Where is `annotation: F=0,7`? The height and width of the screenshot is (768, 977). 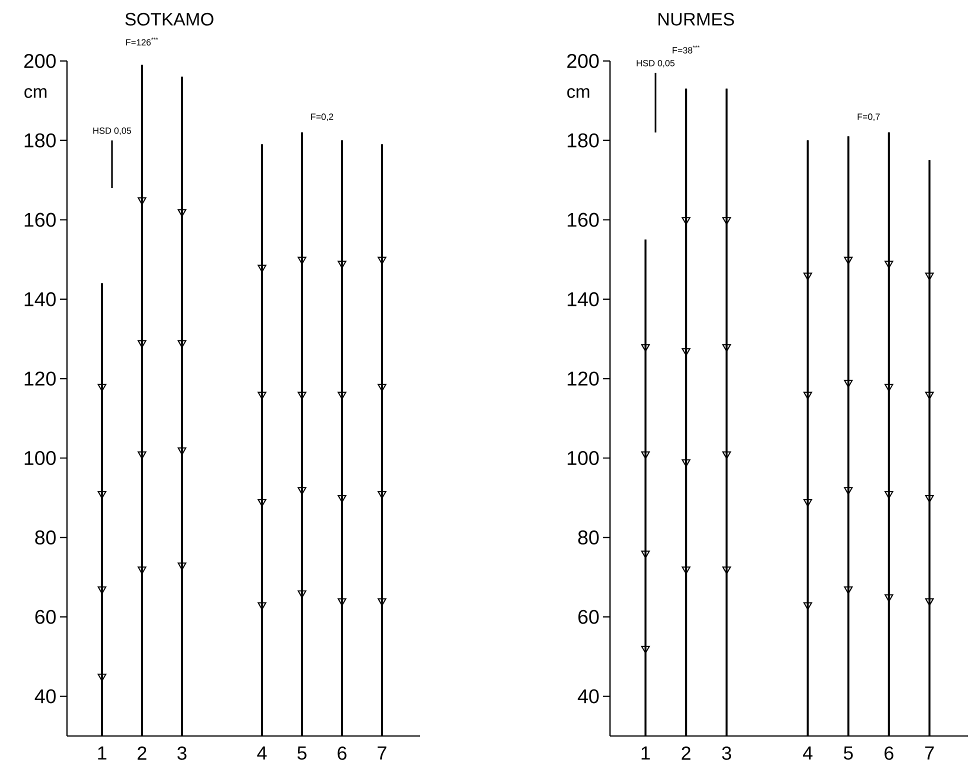
annotation: F=0,7 is located at coordinates (869, 117).